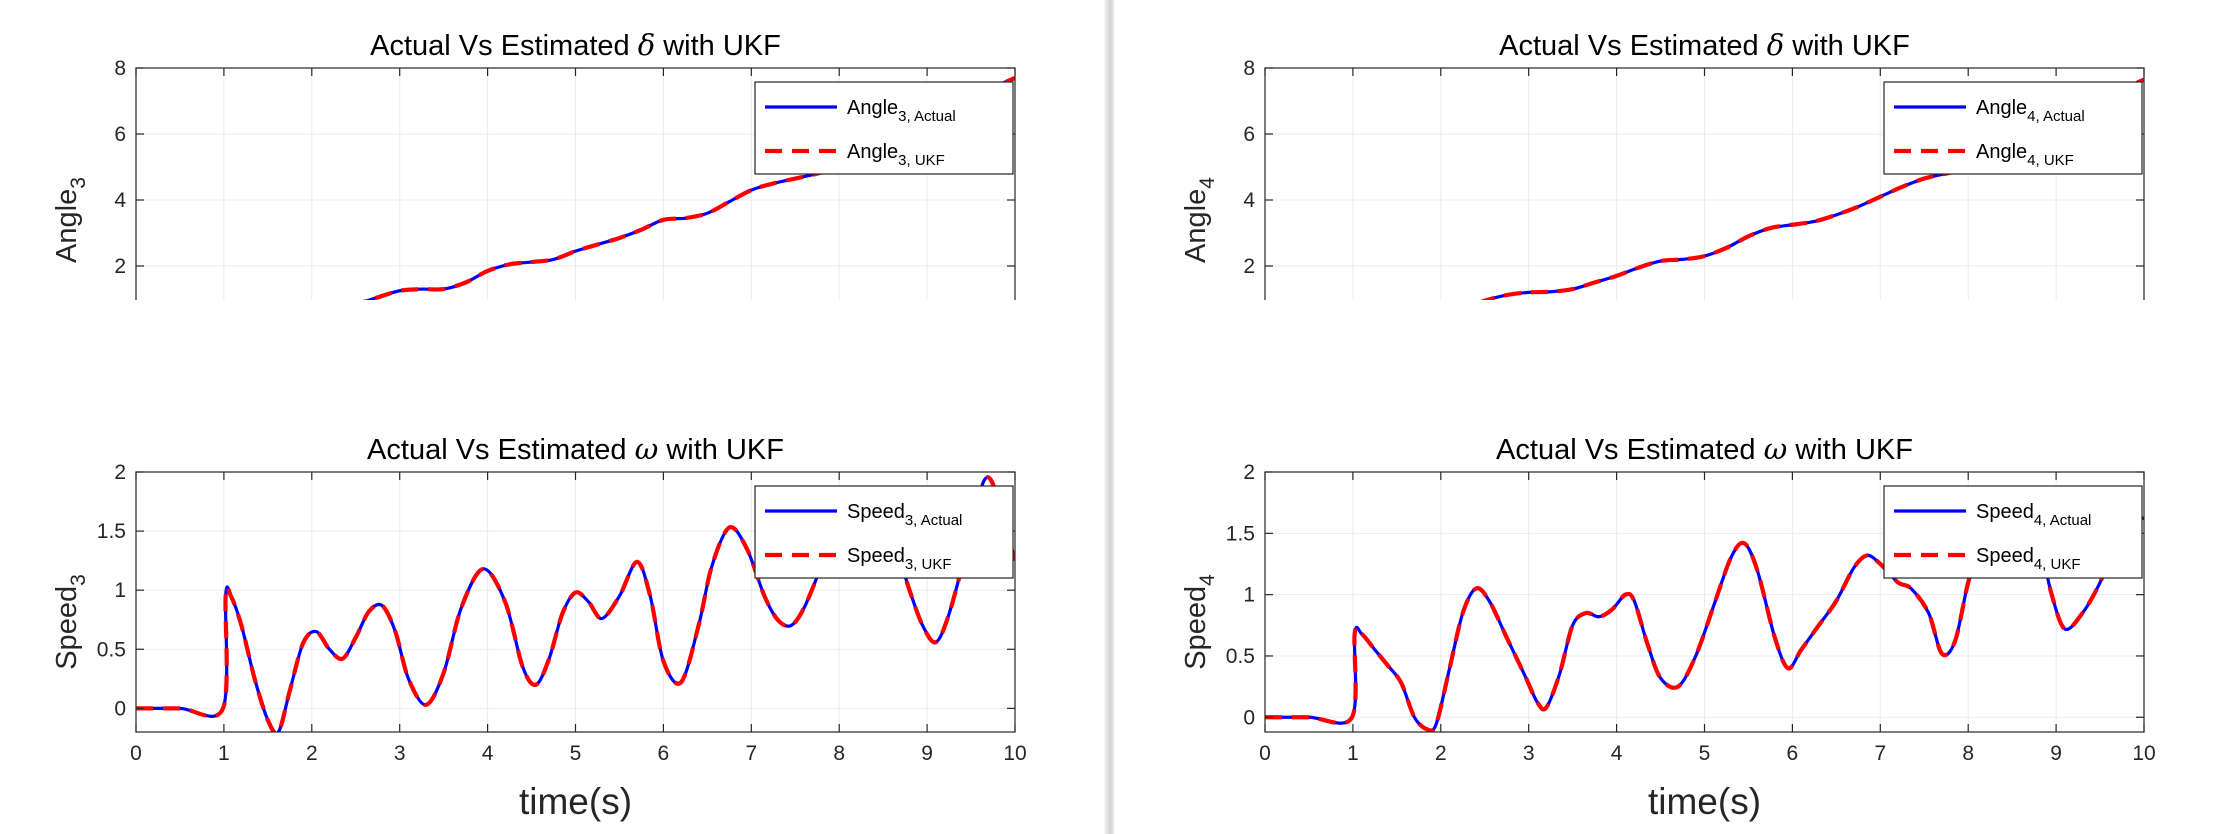  What do you see at coordinates (688, 187) in the screenshot?
I see `series-ukf-line` at bounding box center [688, 187].